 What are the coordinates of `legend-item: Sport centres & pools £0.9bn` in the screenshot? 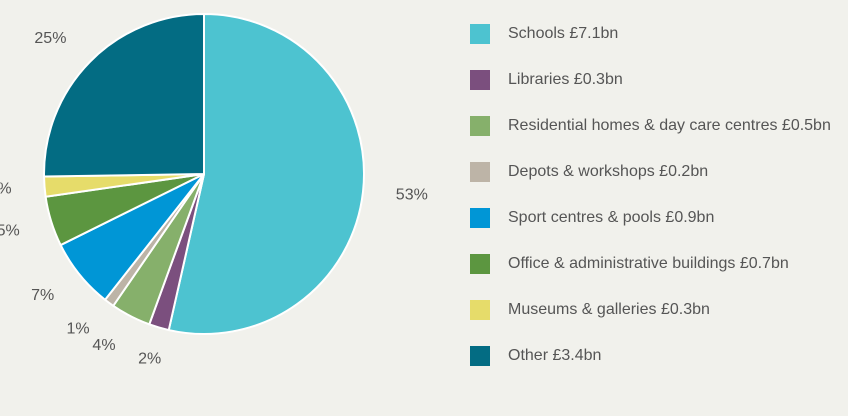 It's located at (657, 218).